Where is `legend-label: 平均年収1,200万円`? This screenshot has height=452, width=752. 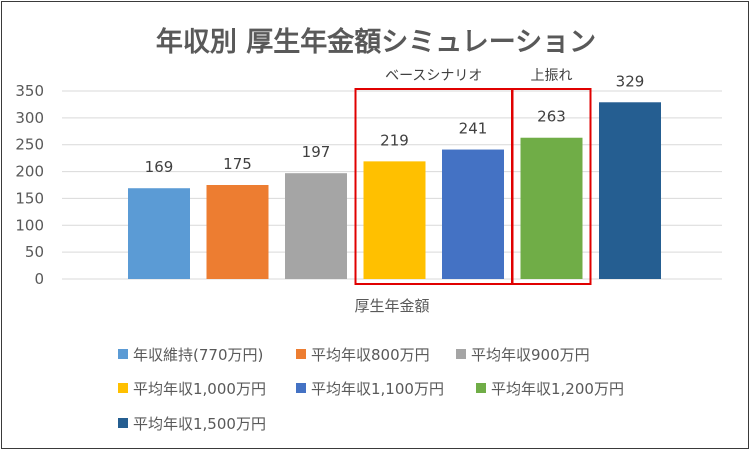
legend-label: 平均年収1,200万円 is located at coordinates (557, 389).